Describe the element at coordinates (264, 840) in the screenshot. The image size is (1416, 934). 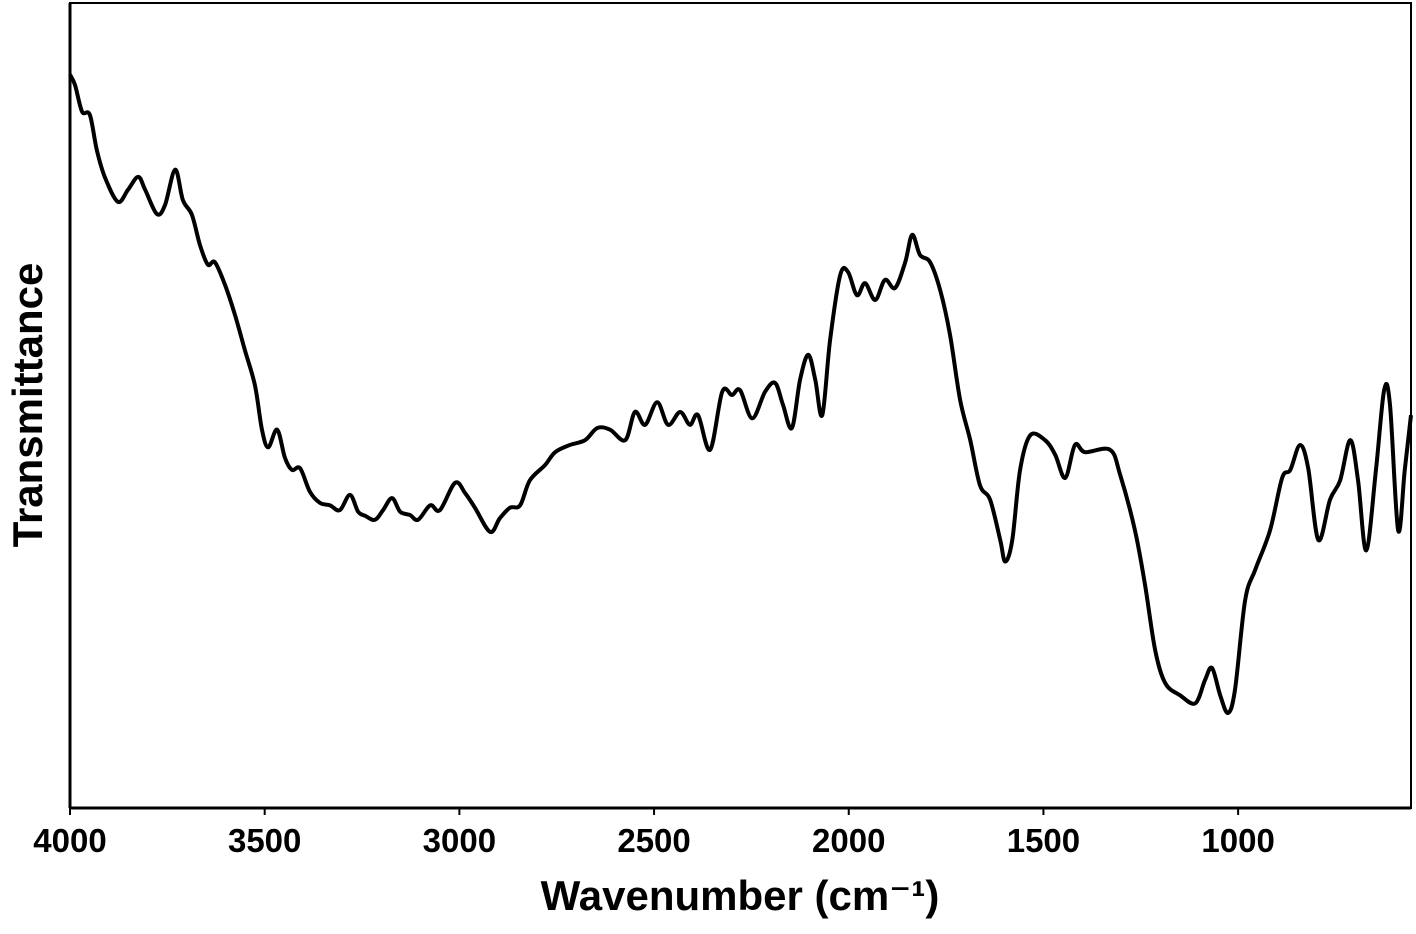
I see `x-tick-label: 3500` at that location.